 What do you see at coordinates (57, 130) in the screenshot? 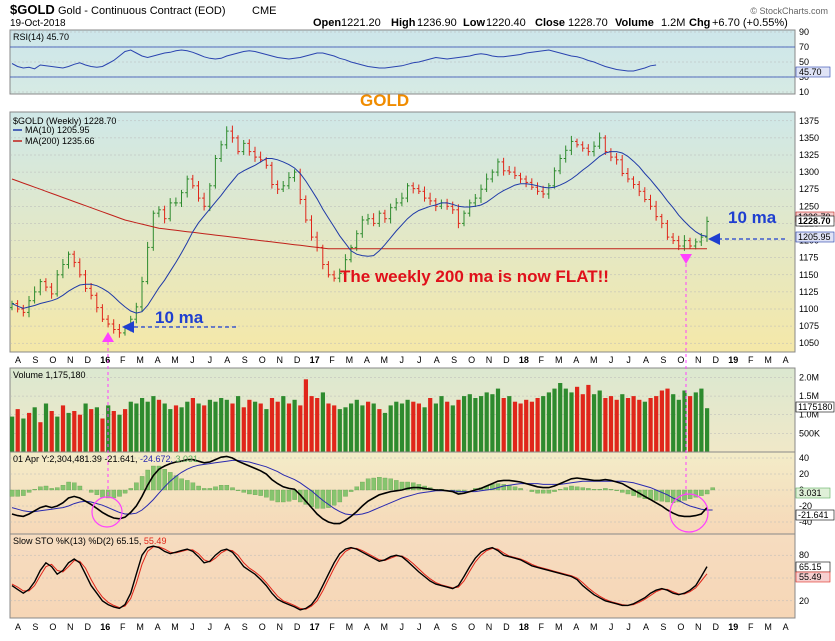
I see `ma10-legend: MA(10) 1205.95` at bounding box center [57, 130].